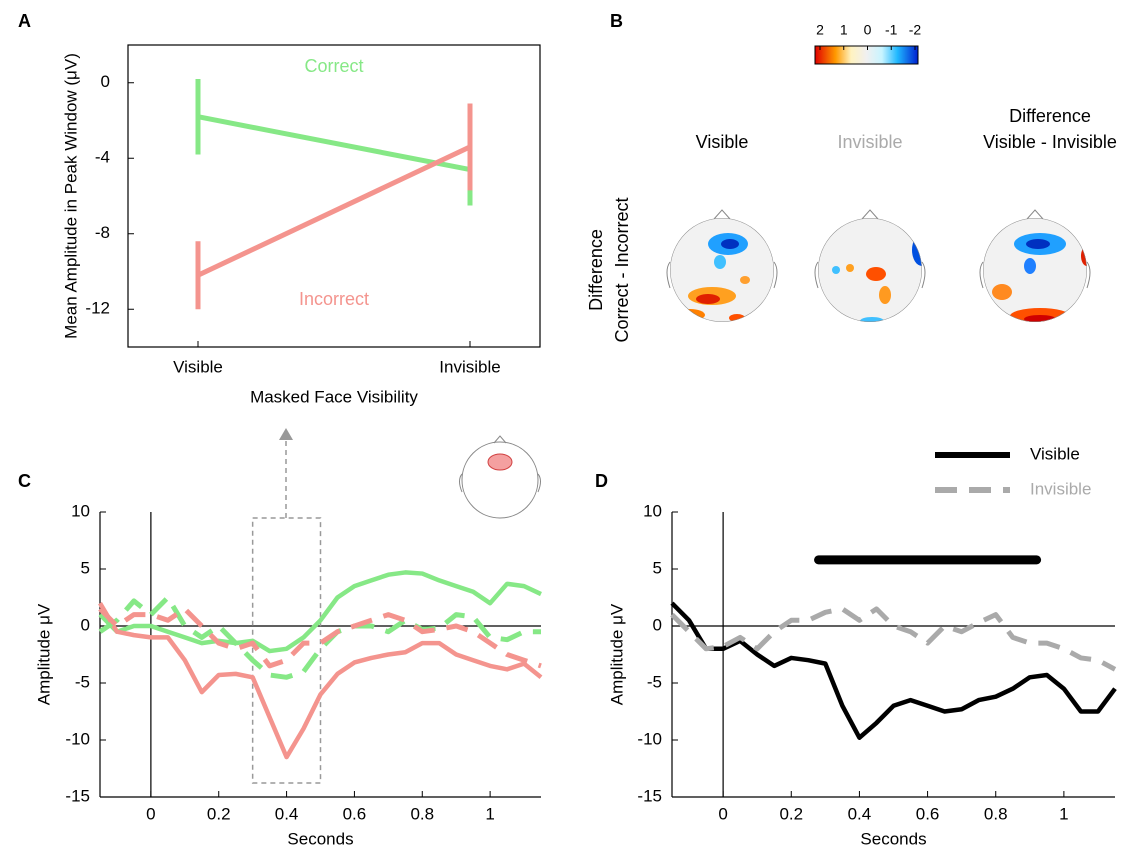 The width and height of the screenshot is (1121, 853). What do you see at coordinates (334, 299) in the screenshot?
I see `series-label: Incorrect` at bounding box center [334, 299].